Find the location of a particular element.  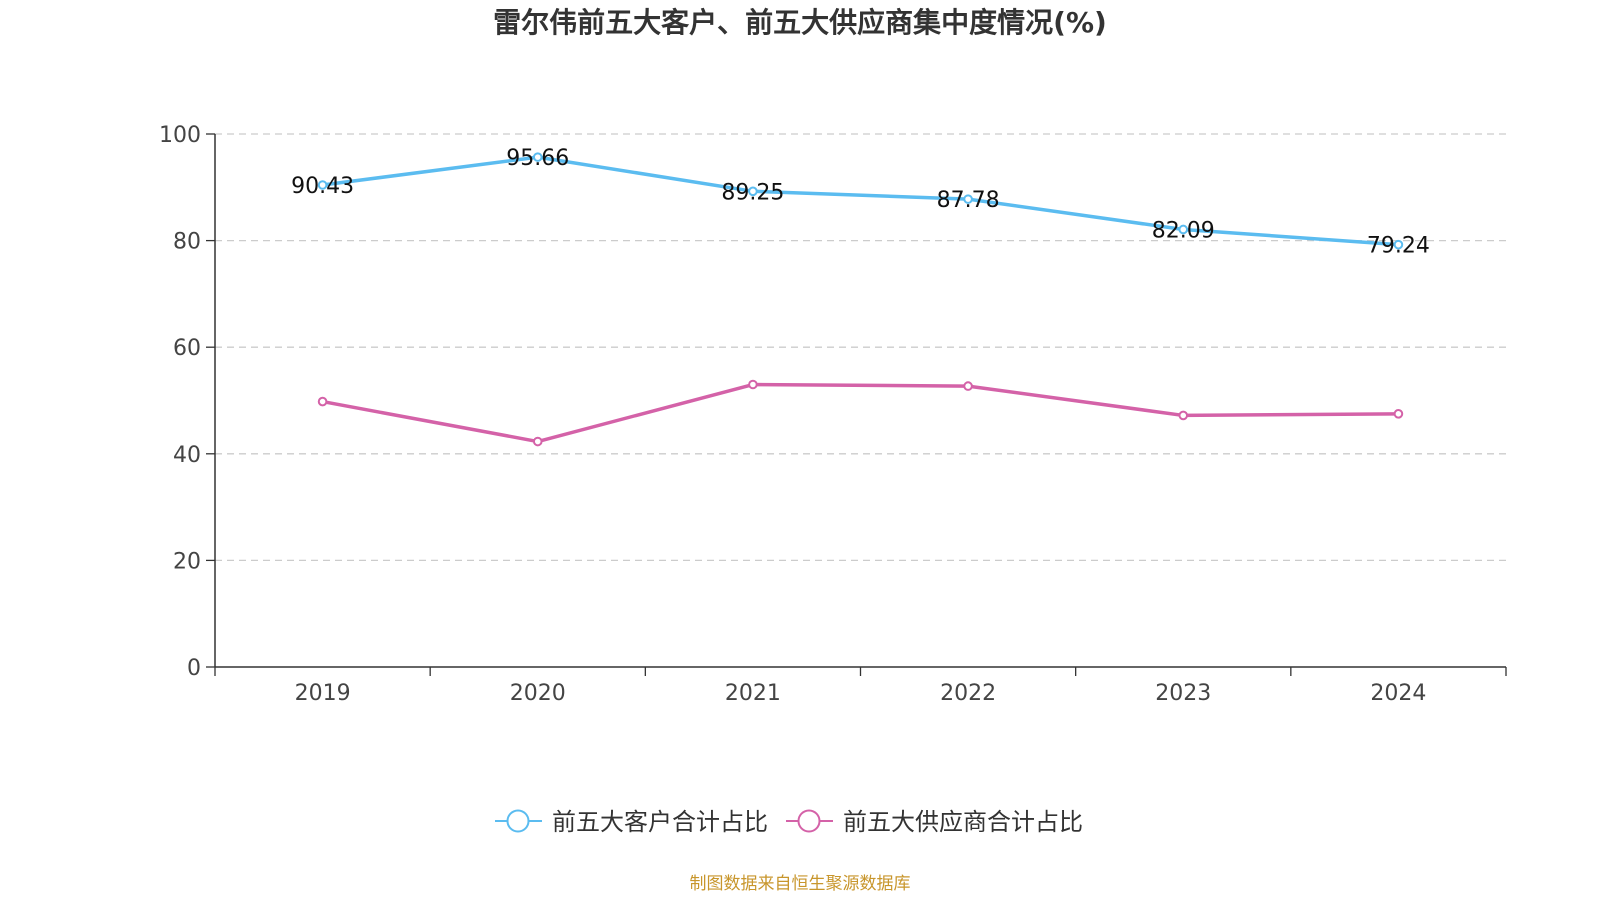

x-tick-label: 2024 is located at coordinates (1398, 693).